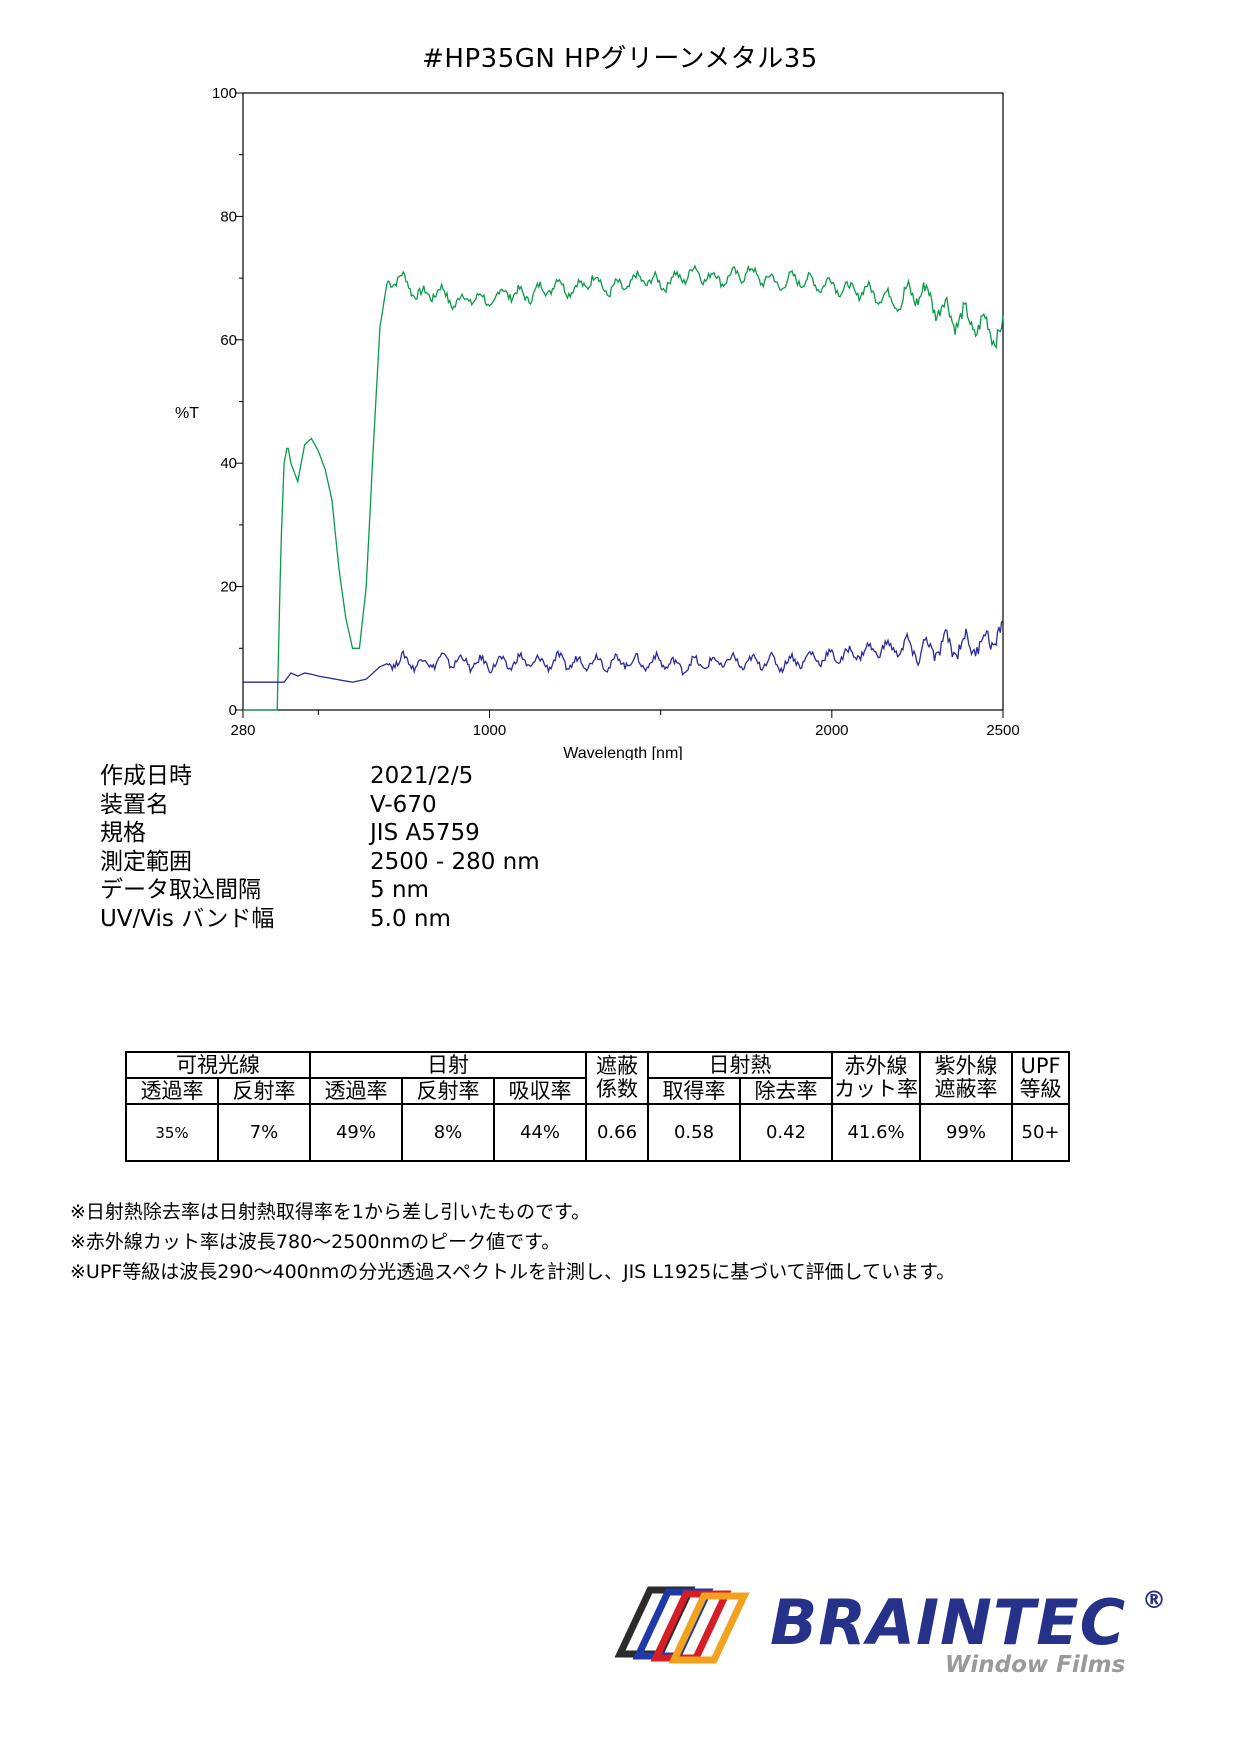 The width and height of the screenshot is (1240, 1754). Describe the element at coordinates (399, 890) in the screenshot. I see `info-value: 5 nm` at that location.